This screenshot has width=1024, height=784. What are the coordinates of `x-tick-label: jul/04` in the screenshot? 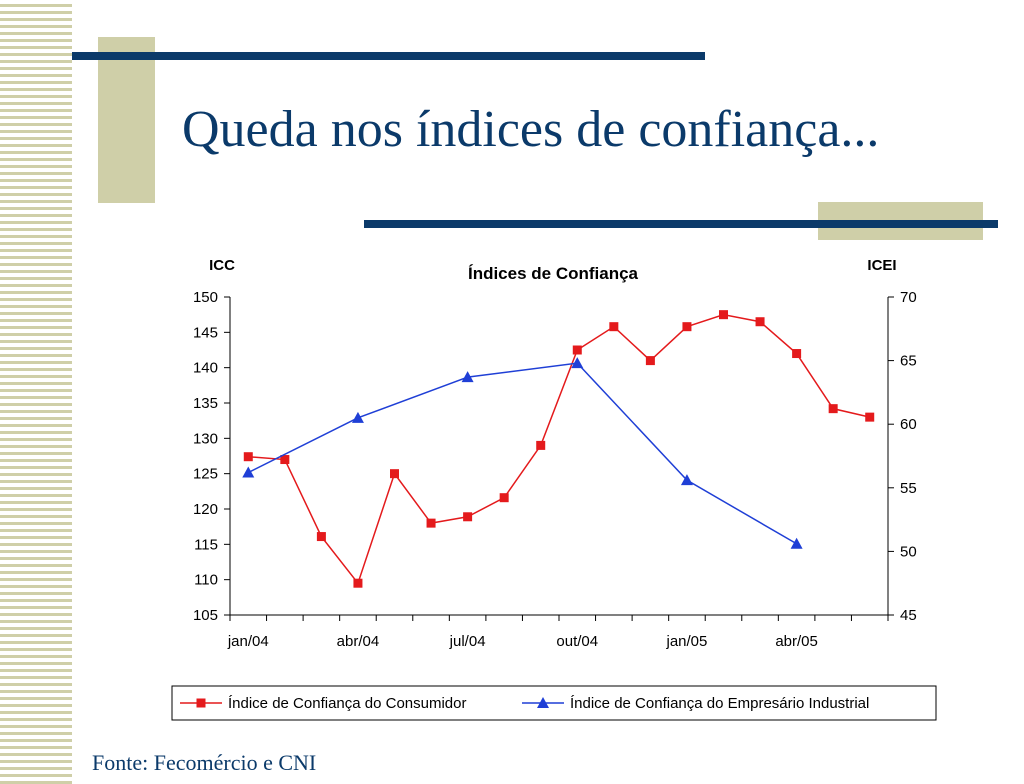 It's located at (467, 641).